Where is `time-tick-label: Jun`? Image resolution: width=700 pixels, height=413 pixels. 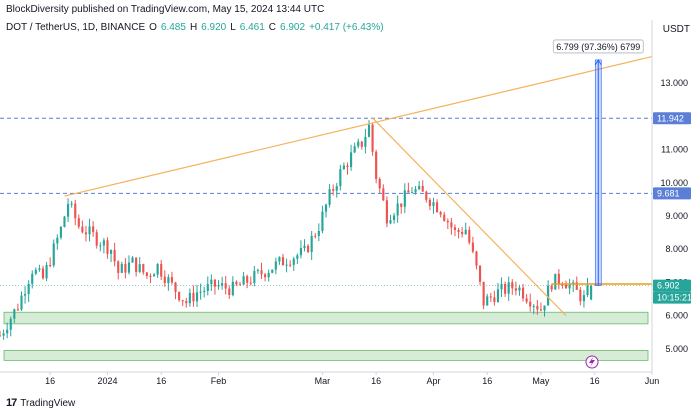
time-tick-label: Jun is located at coordinates (652, 381).